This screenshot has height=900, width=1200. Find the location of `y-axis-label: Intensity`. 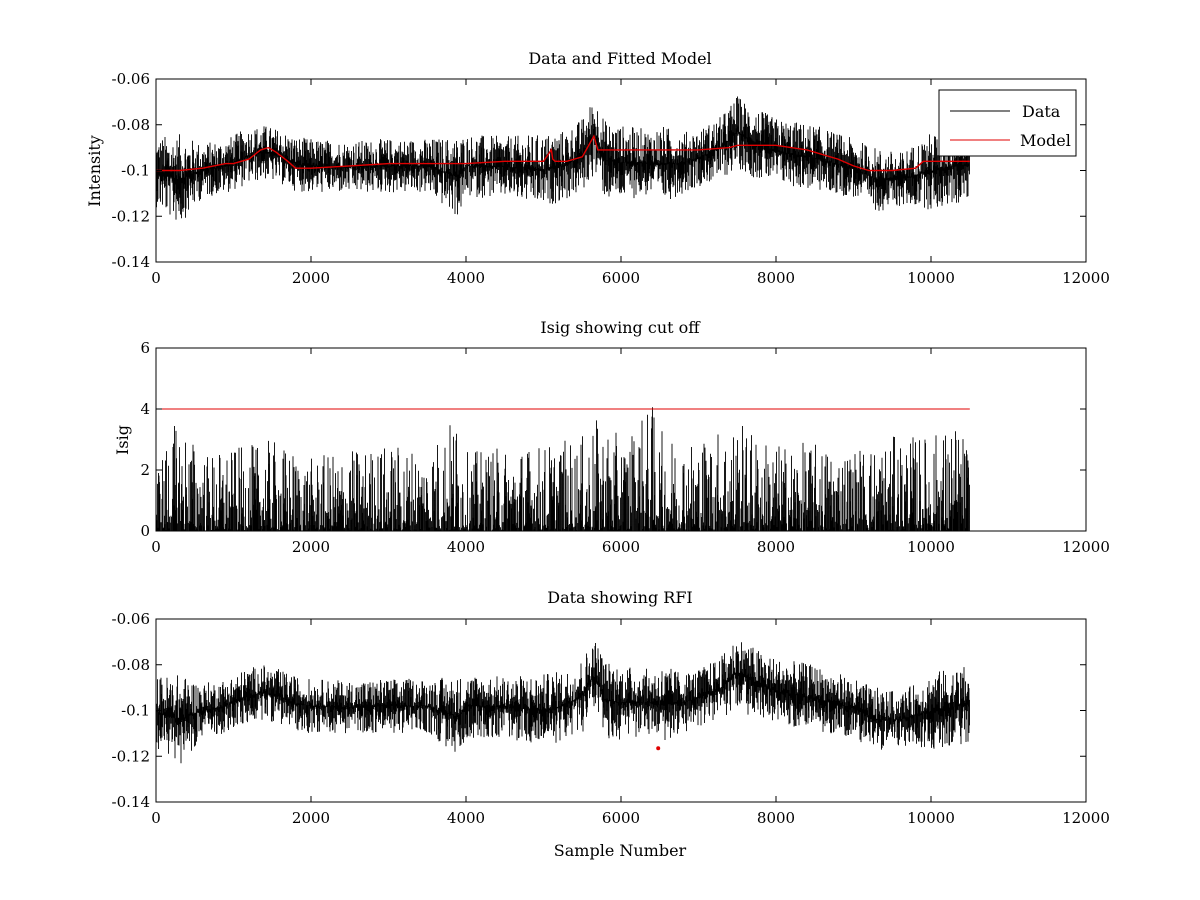

y-axis-label: Intensity is located at coordinates (94, 171).